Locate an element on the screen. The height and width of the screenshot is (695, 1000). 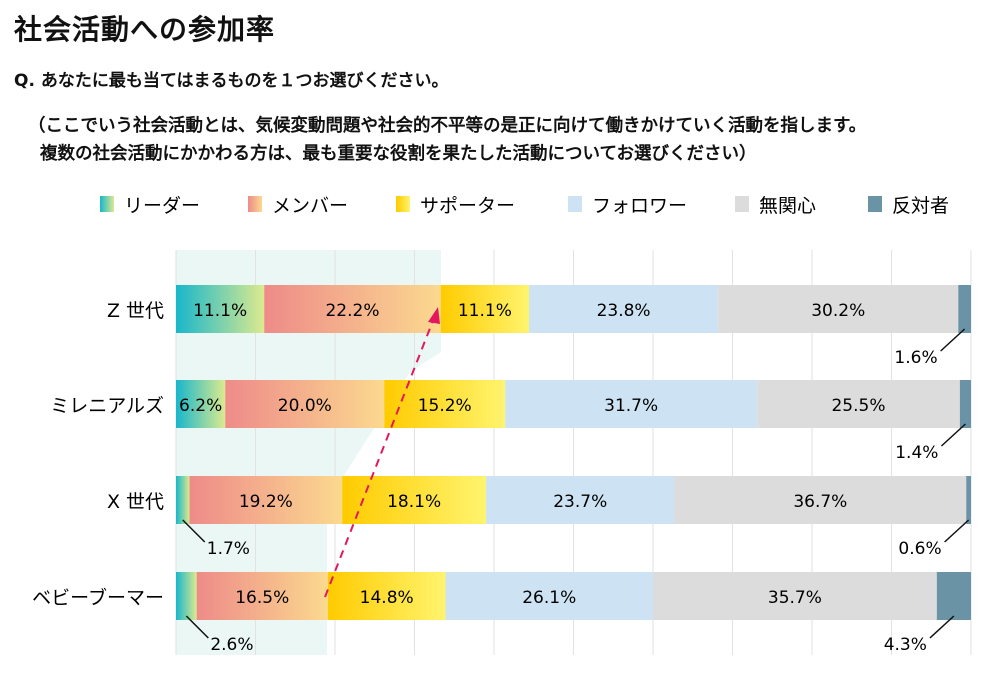
legend-label-5: 反対者 is located at coordinates (920, 206).